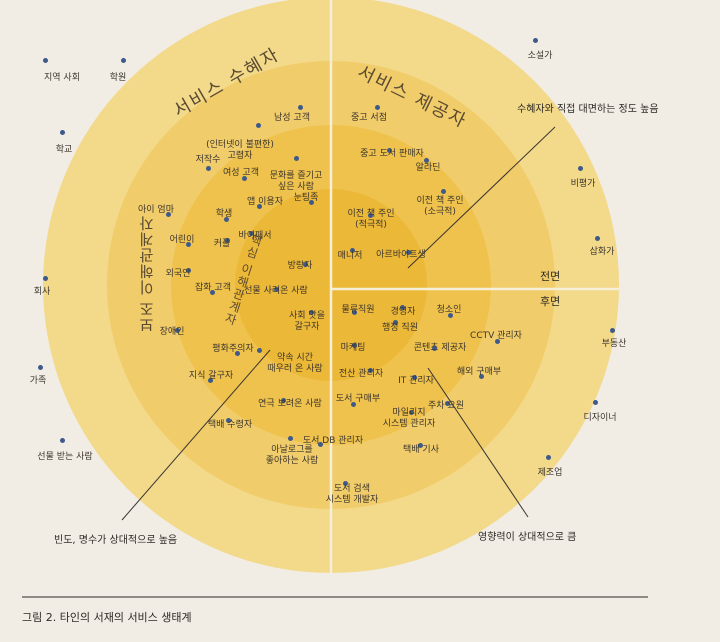 This screenshot has width=720, height=642. I want to click on secondary-stakeholder-label: 여성 고객, so click(241, 173).